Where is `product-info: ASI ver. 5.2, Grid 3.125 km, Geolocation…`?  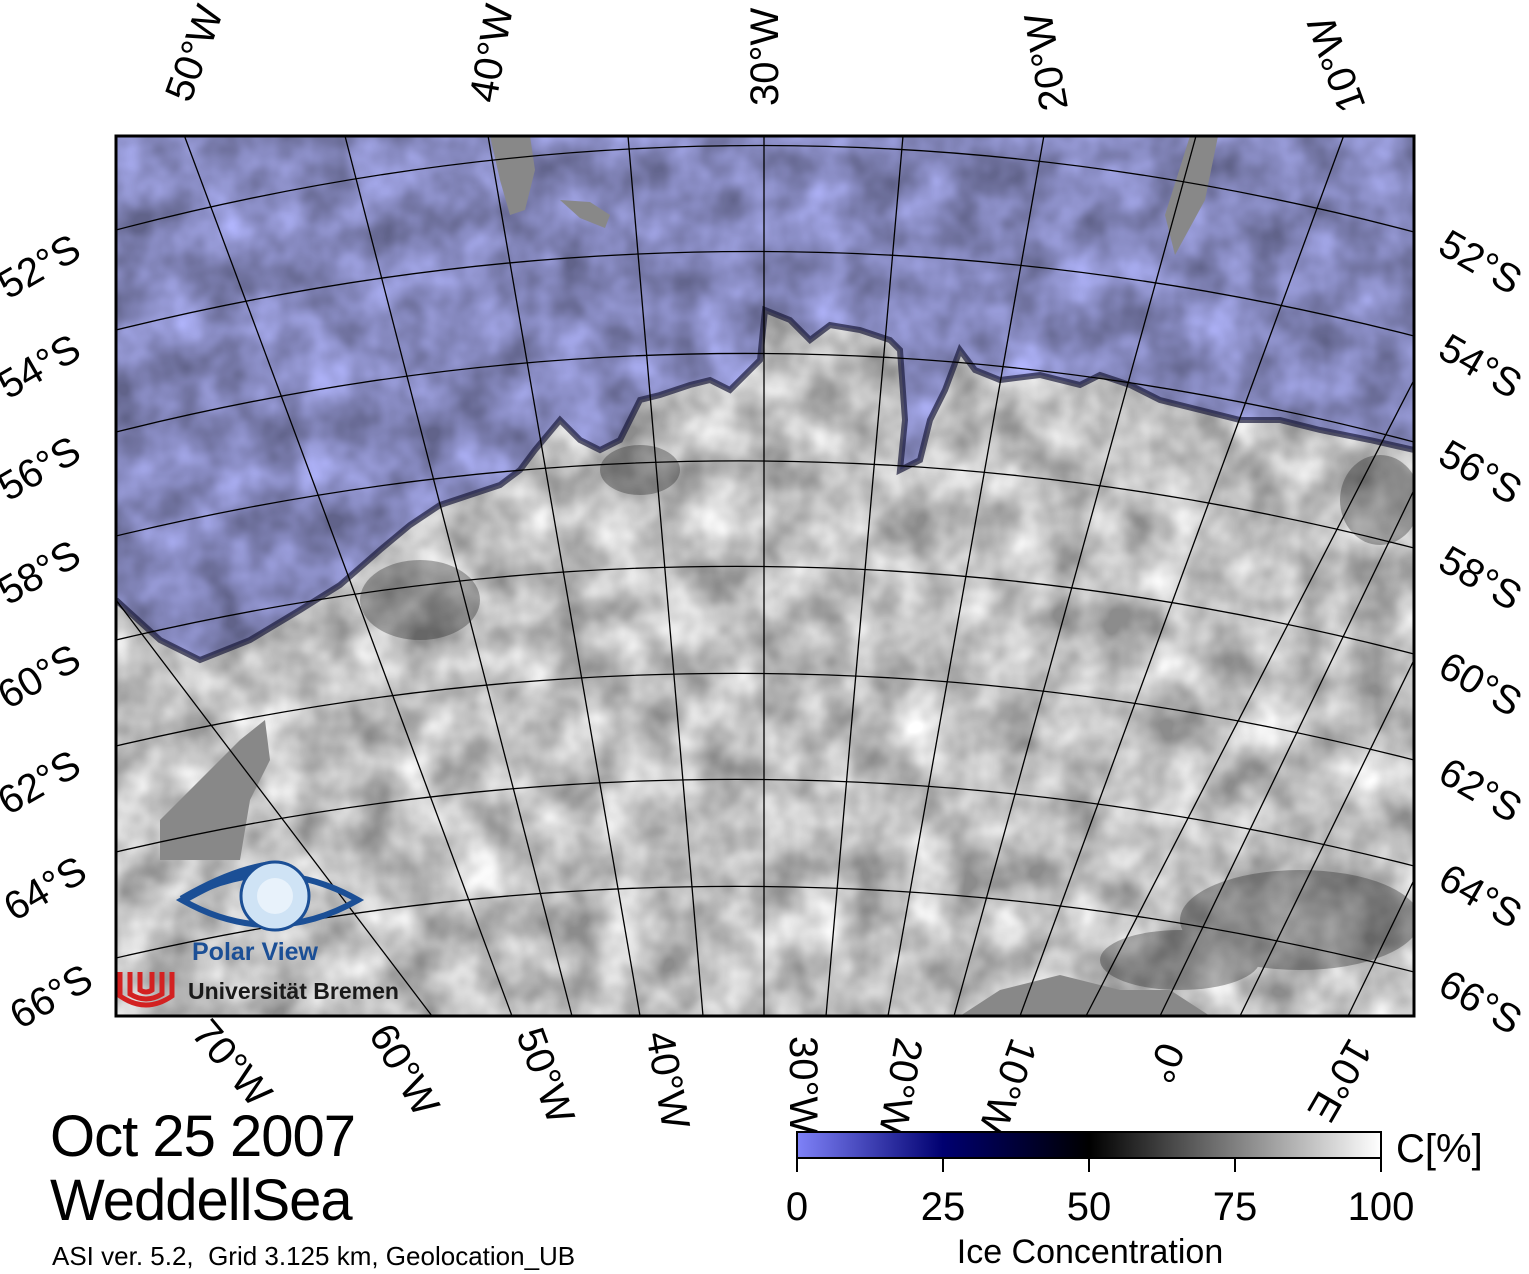 product-info: ASI ver. 5.2, Grid 3.125 km, Geolocation… is located at coordinates (314, 1256).